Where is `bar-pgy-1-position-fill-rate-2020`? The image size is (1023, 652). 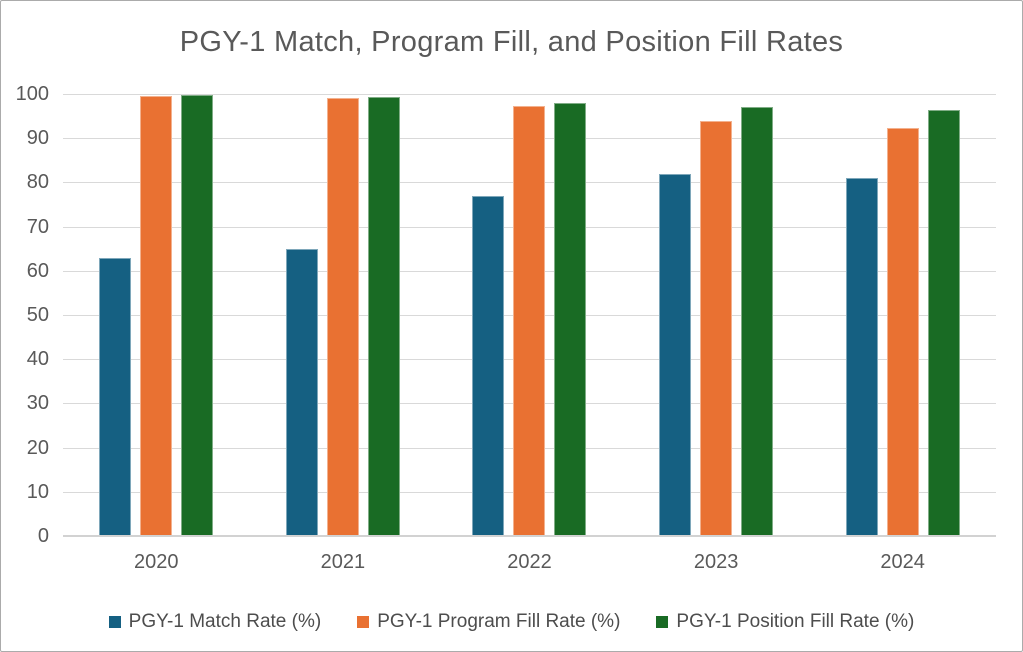 bar-pgy-1-position-fill-rate-2020 is located at coordinates (197, 315).